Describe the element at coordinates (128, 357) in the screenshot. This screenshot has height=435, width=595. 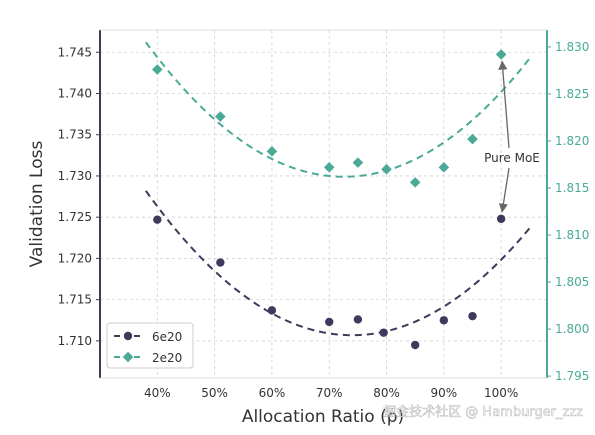
I see `legend-marker-2e20` at that location.